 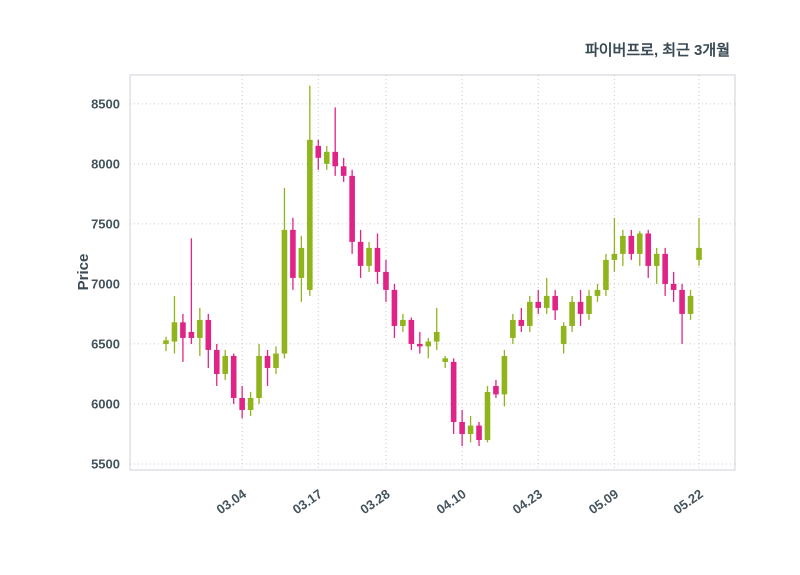 What do you see at coordinates (527, 501) in the screenshot?
I see `x-tick-label: 04.23` at bounding box center [527, 501].